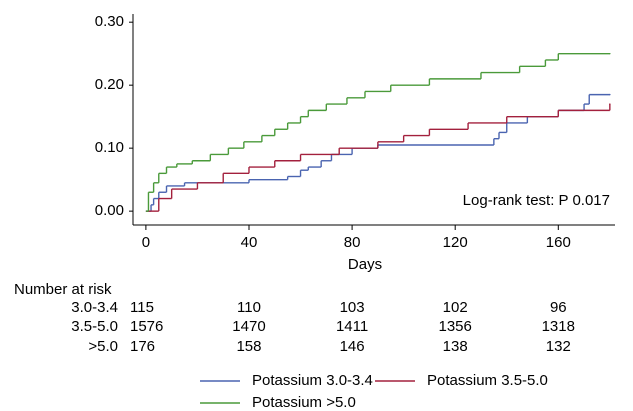 The image size is (633, 411). Describe the element at coordinates (109, 84) in the screenshot. I see `y-tick-label: 0.20` at that location.